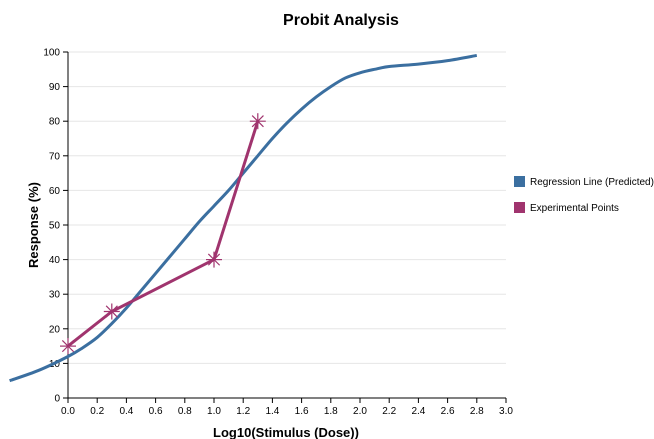 Image resolution: width=654 pixels, height=439 pixels. I want to click on y-tick-label: 30, so click(55, 295).